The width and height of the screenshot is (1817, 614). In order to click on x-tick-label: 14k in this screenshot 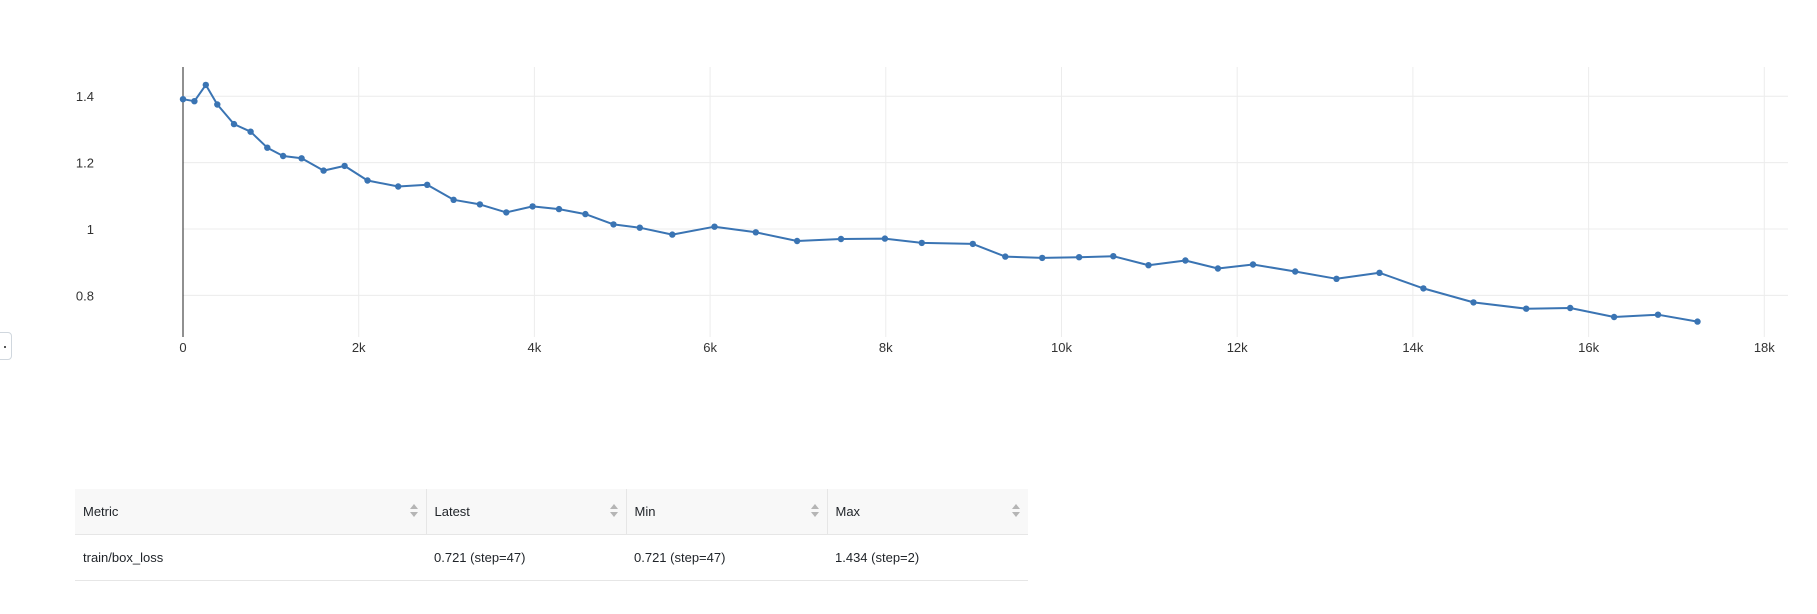, I will do `click(1412, 347)`.